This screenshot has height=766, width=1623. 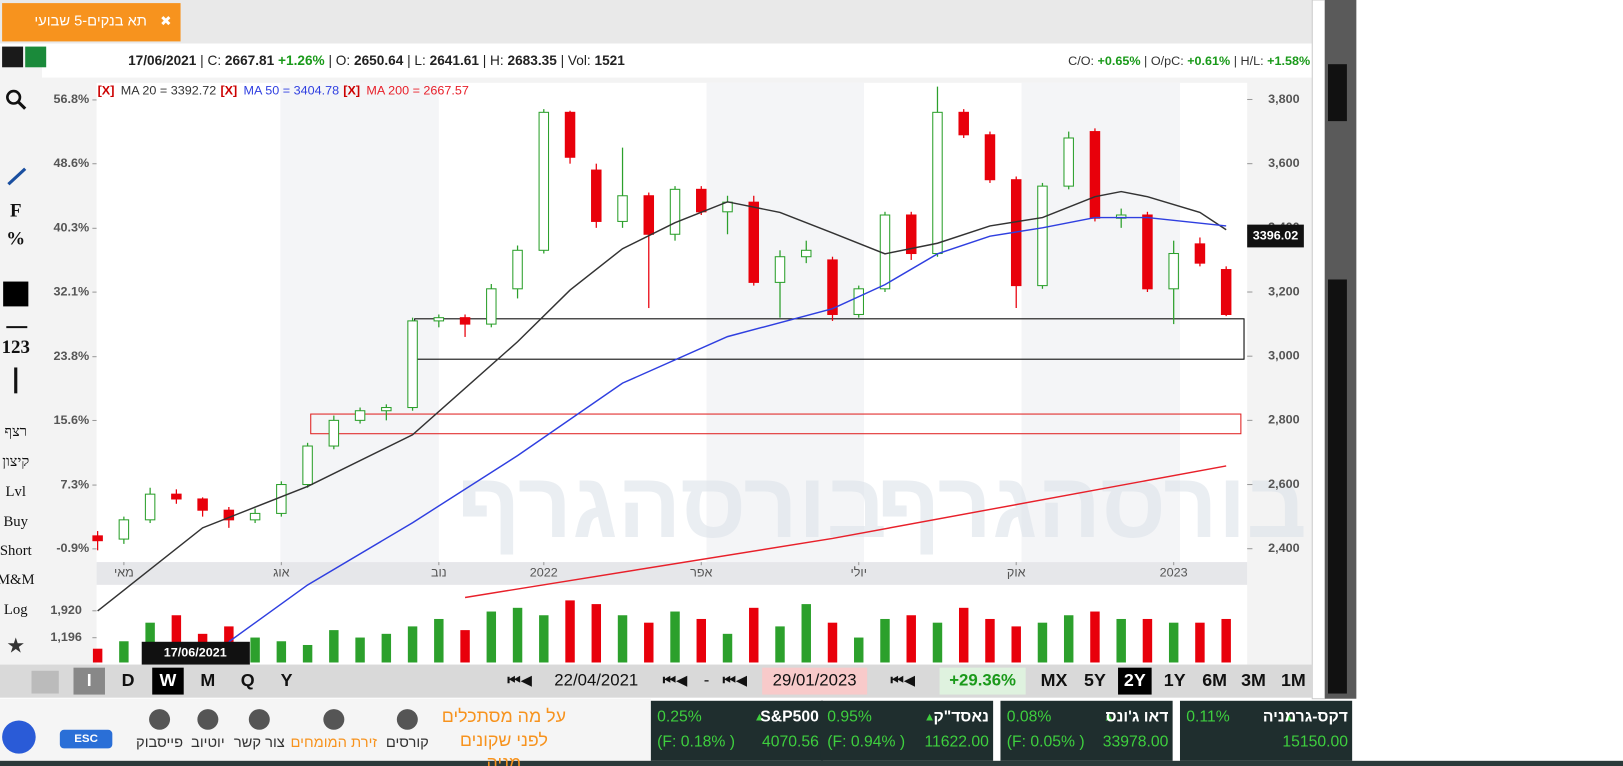 What do you see at coordinates (16, 522) in the screenshot?
I see `toolbar-label: Buy` at bounding box center [16, 522].